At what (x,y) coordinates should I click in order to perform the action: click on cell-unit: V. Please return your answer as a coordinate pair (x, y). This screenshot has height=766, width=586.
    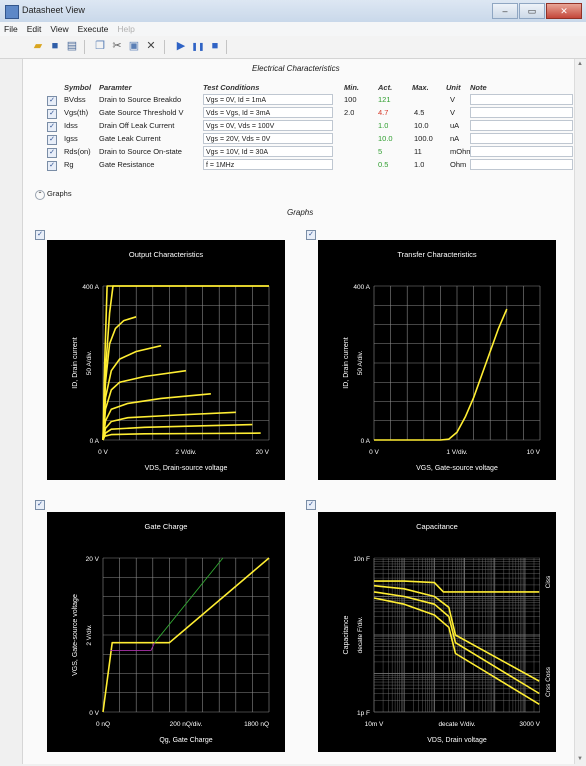
    Looking at the image, I should click on (453, 99).